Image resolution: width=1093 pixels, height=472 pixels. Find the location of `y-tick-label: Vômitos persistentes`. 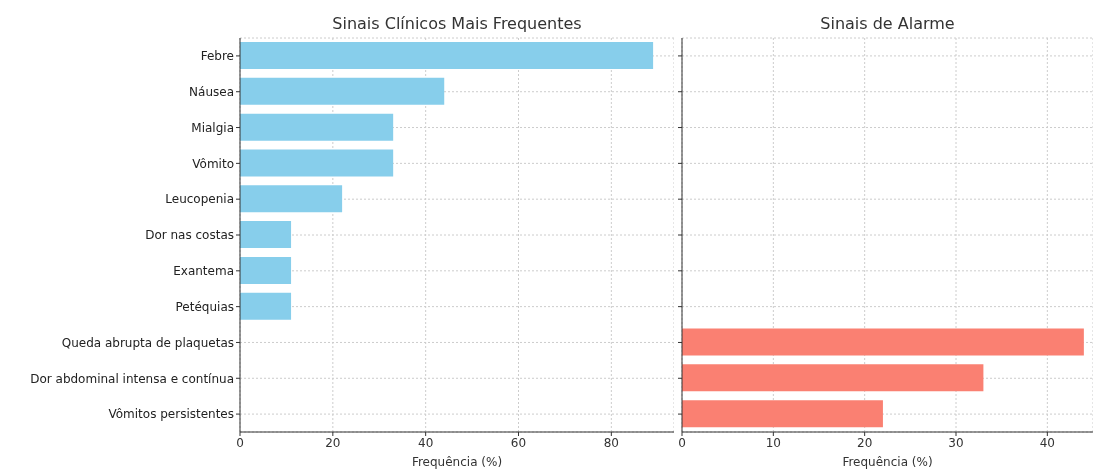

y-tick-label: Vômitos persistentes is located at coordinates (171, 414).